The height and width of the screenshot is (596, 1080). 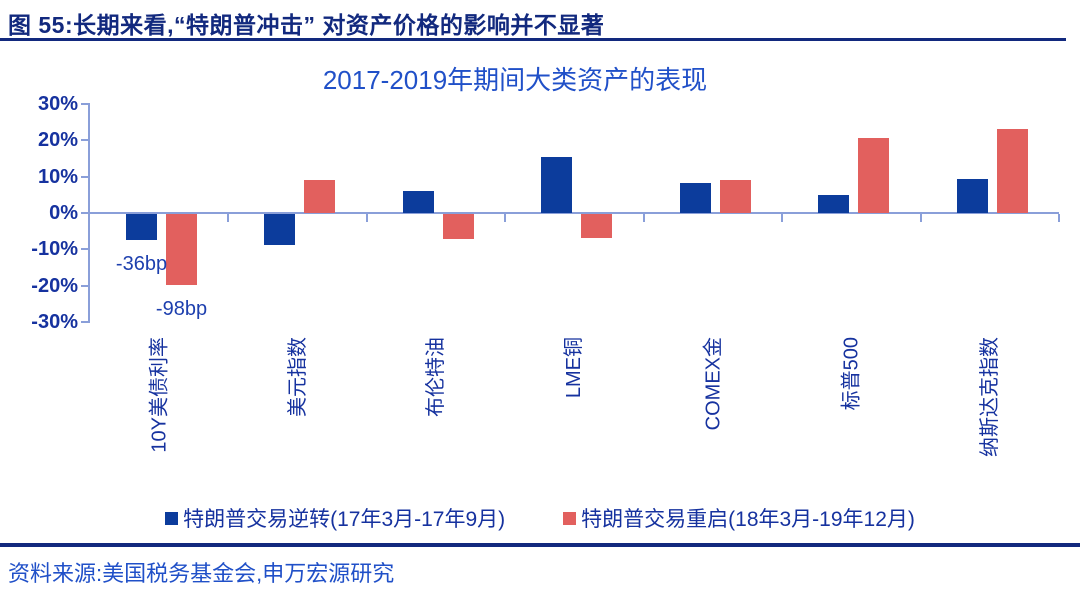 I want to click on chart-bar-s0-g1, so click(x=280, y=229).